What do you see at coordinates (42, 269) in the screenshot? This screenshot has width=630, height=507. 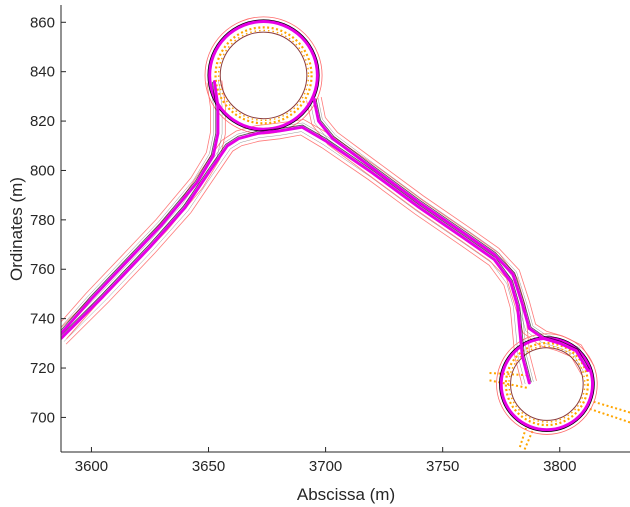 I see `y-tick-label-760: 760` at bounding box center [42, 269].